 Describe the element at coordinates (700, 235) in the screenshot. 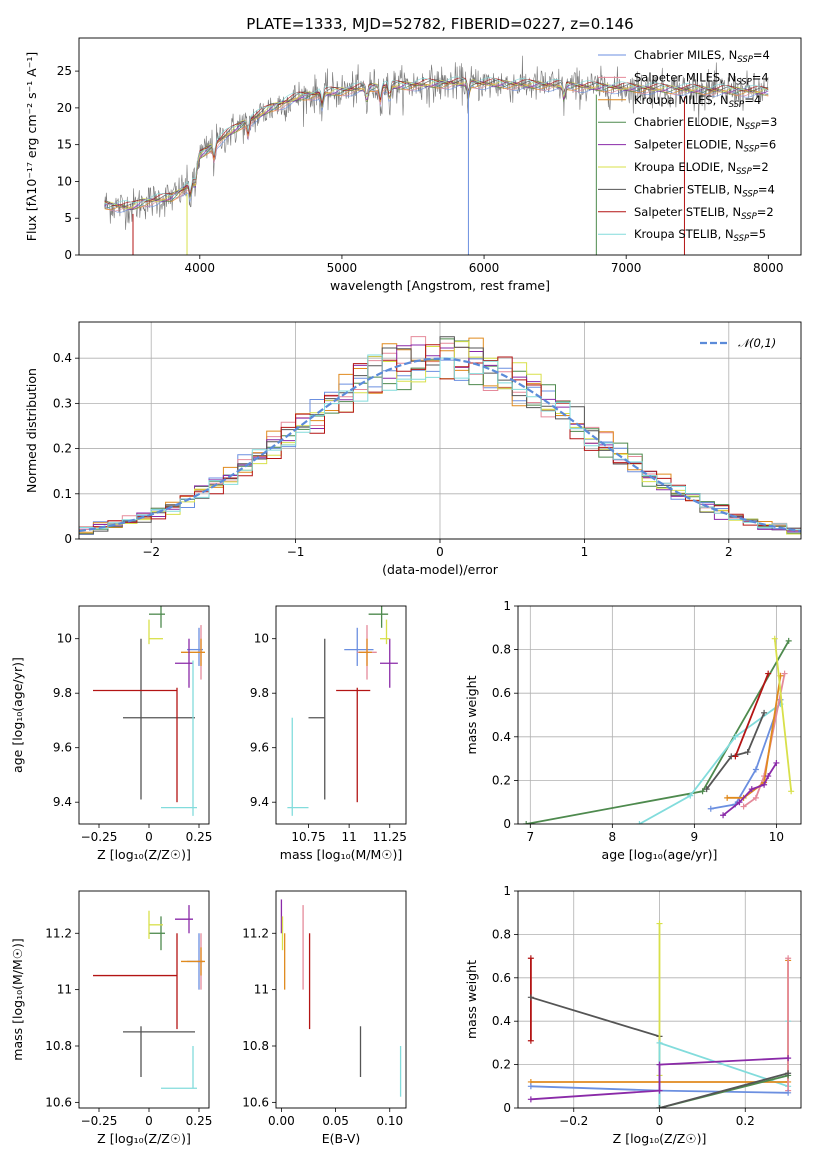

I see `legend-label-kroupa_stelib: Kroupa STELIB, NSSP=5` at that location.